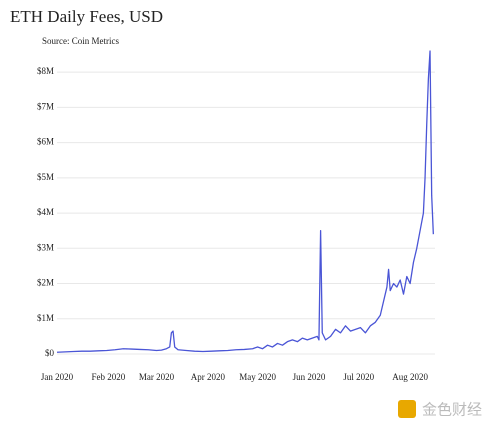 This screenshot has height=428, width=500. Describe the element at coordinates (45, 318) in the screenshot. I see `y-tick-label: $1M` at that location.